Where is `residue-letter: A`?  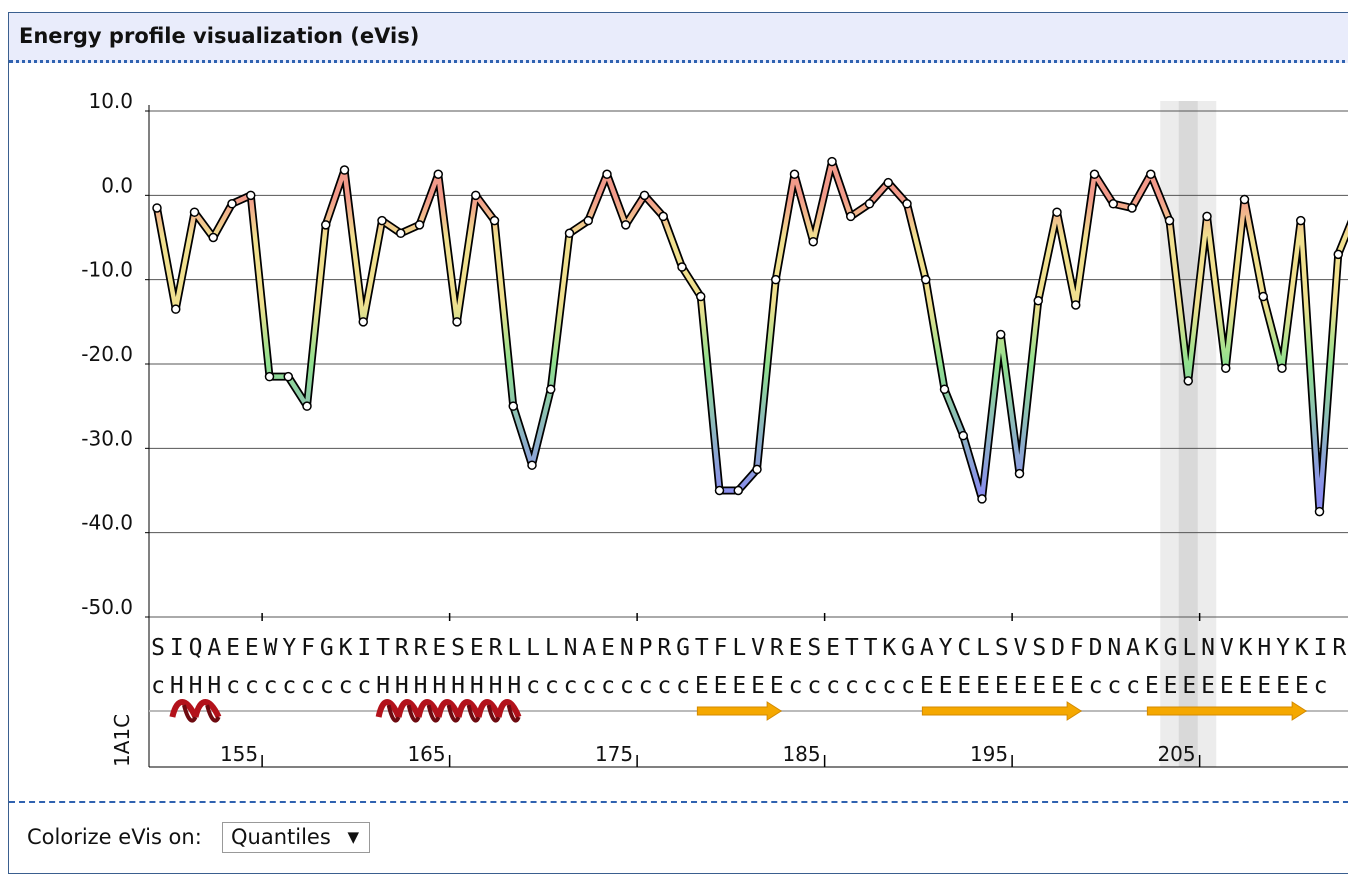
residue-letter: A is located at coordinates (589, 648).